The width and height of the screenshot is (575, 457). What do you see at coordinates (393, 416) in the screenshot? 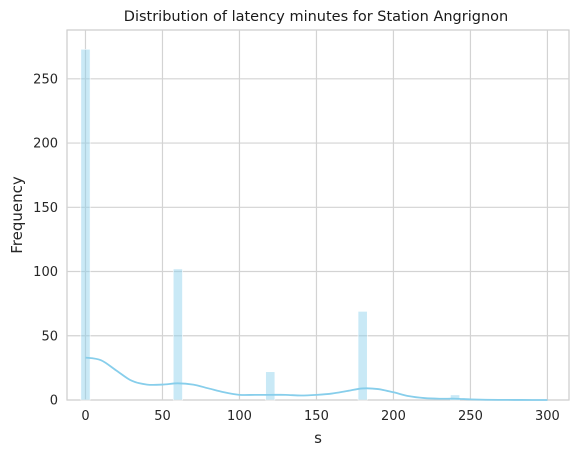
I see `x-tick-label: 200` at bounding box center [393, 416].